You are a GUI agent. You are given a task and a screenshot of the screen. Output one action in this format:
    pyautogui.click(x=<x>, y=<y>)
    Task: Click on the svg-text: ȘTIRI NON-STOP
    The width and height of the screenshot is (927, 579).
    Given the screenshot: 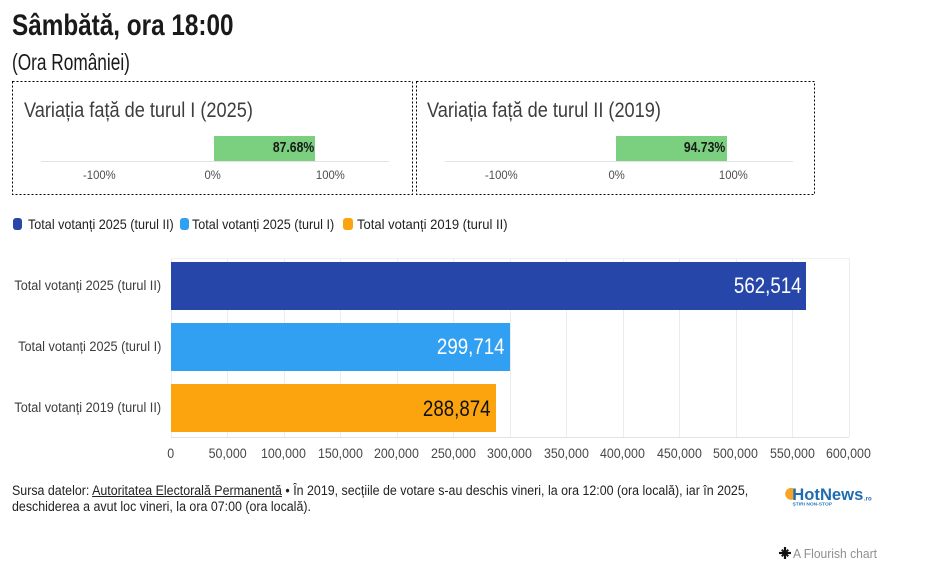 What is the action you would take?
    pyautogui.click(x=813, y=505)
    